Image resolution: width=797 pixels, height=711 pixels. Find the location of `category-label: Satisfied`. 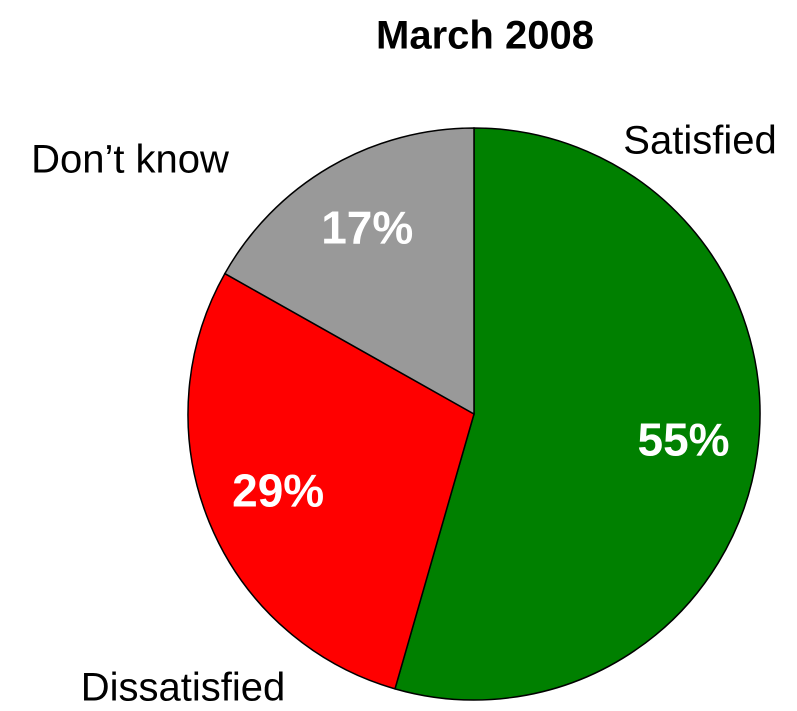

category-label: Satisfied is located at coordinates (699, 141).